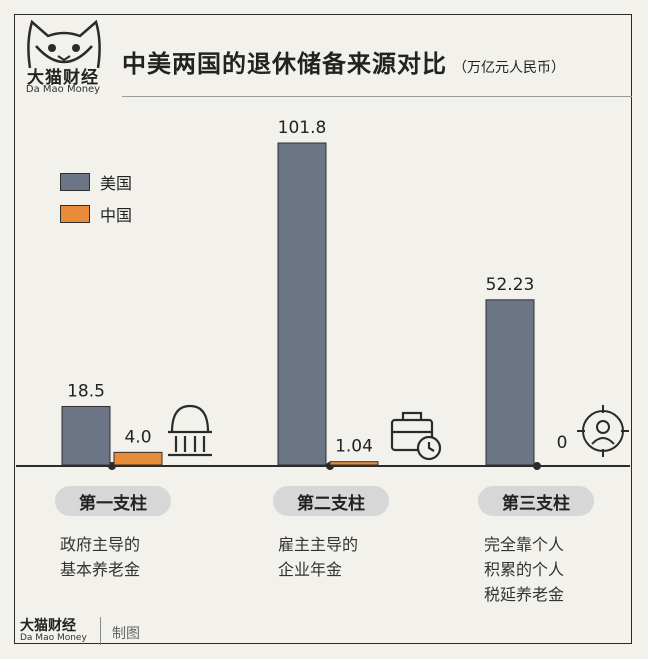 The width and height of the screenshot is (648, 659). I want to click on brand-name-cn: 大猫财经, so click(63, 78).